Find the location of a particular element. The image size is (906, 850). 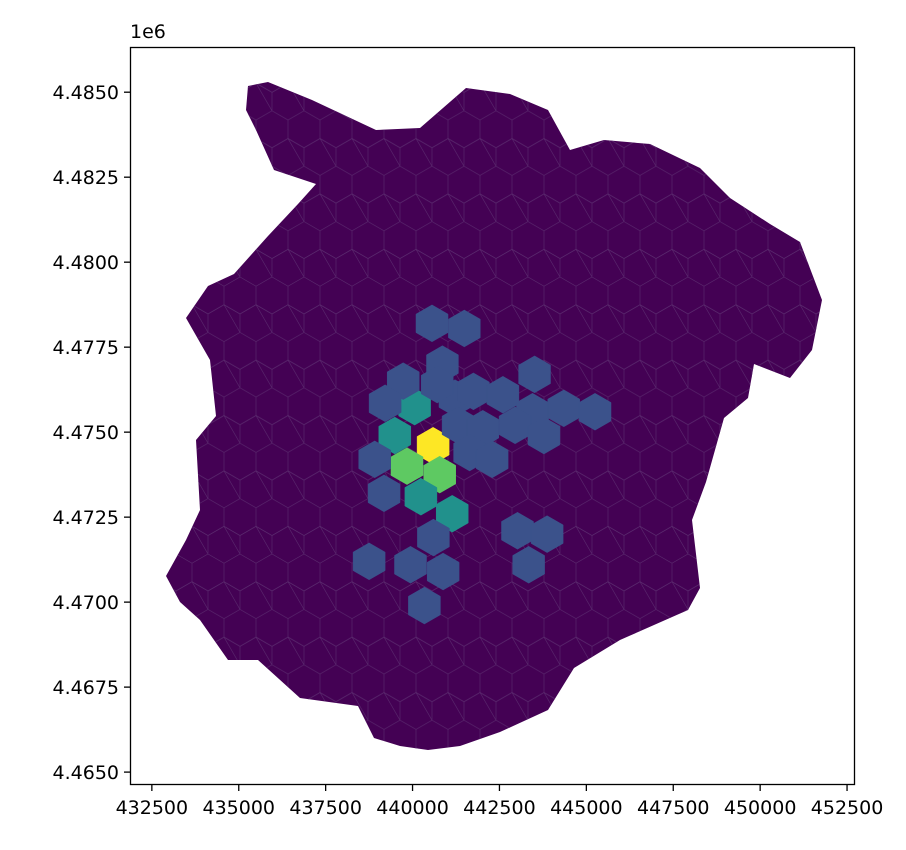

x-tick-label: 447500 is located at coordinates (673, 808).